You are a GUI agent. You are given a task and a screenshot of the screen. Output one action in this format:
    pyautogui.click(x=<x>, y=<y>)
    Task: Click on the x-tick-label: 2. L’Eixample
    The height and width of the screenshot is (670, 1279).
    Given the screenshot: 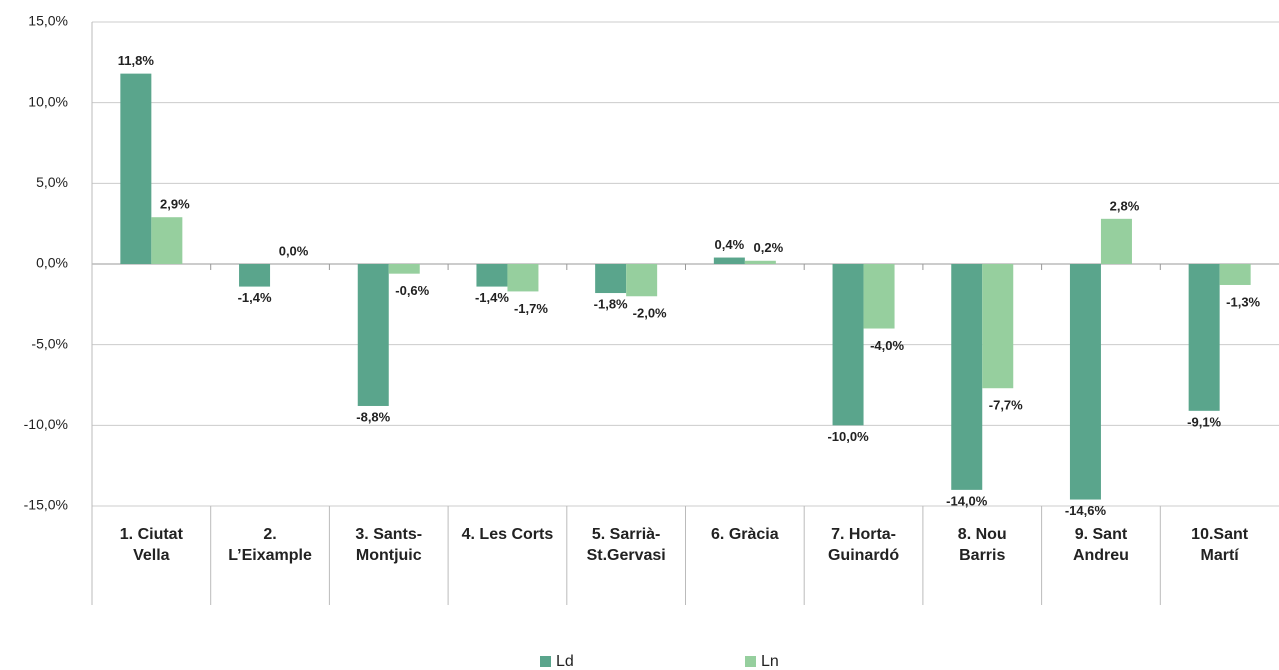 What is the action you would take?
    pyautogui.click(x=270, y=545)
    